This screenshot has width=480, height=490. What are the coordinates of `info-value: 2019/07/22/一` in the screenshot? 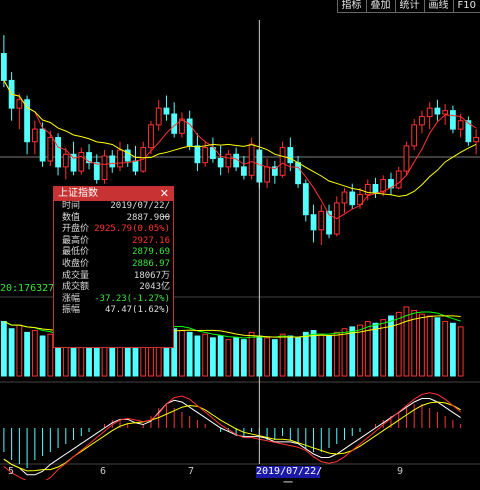 It's located at (140, 212).